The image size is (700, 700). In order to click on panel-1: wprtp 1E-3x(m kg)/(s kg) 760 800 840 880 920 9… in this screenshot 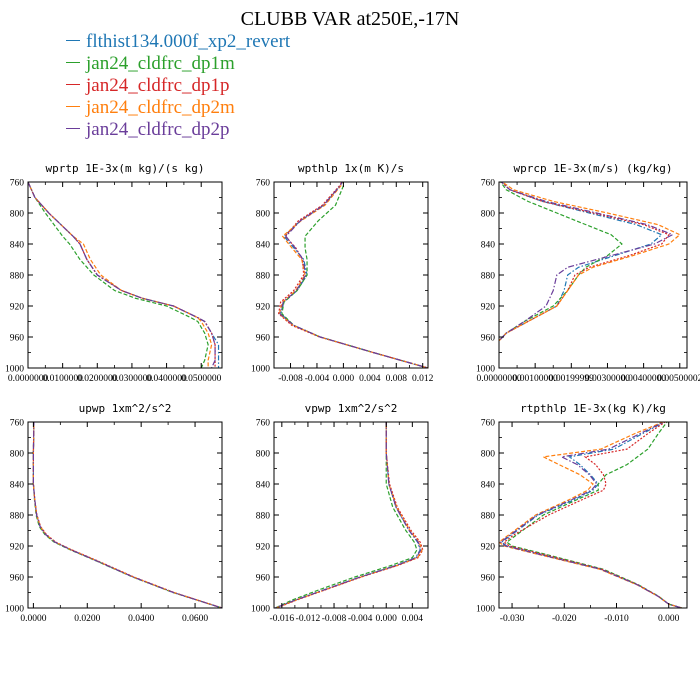, I will do `click(114, 273)`.